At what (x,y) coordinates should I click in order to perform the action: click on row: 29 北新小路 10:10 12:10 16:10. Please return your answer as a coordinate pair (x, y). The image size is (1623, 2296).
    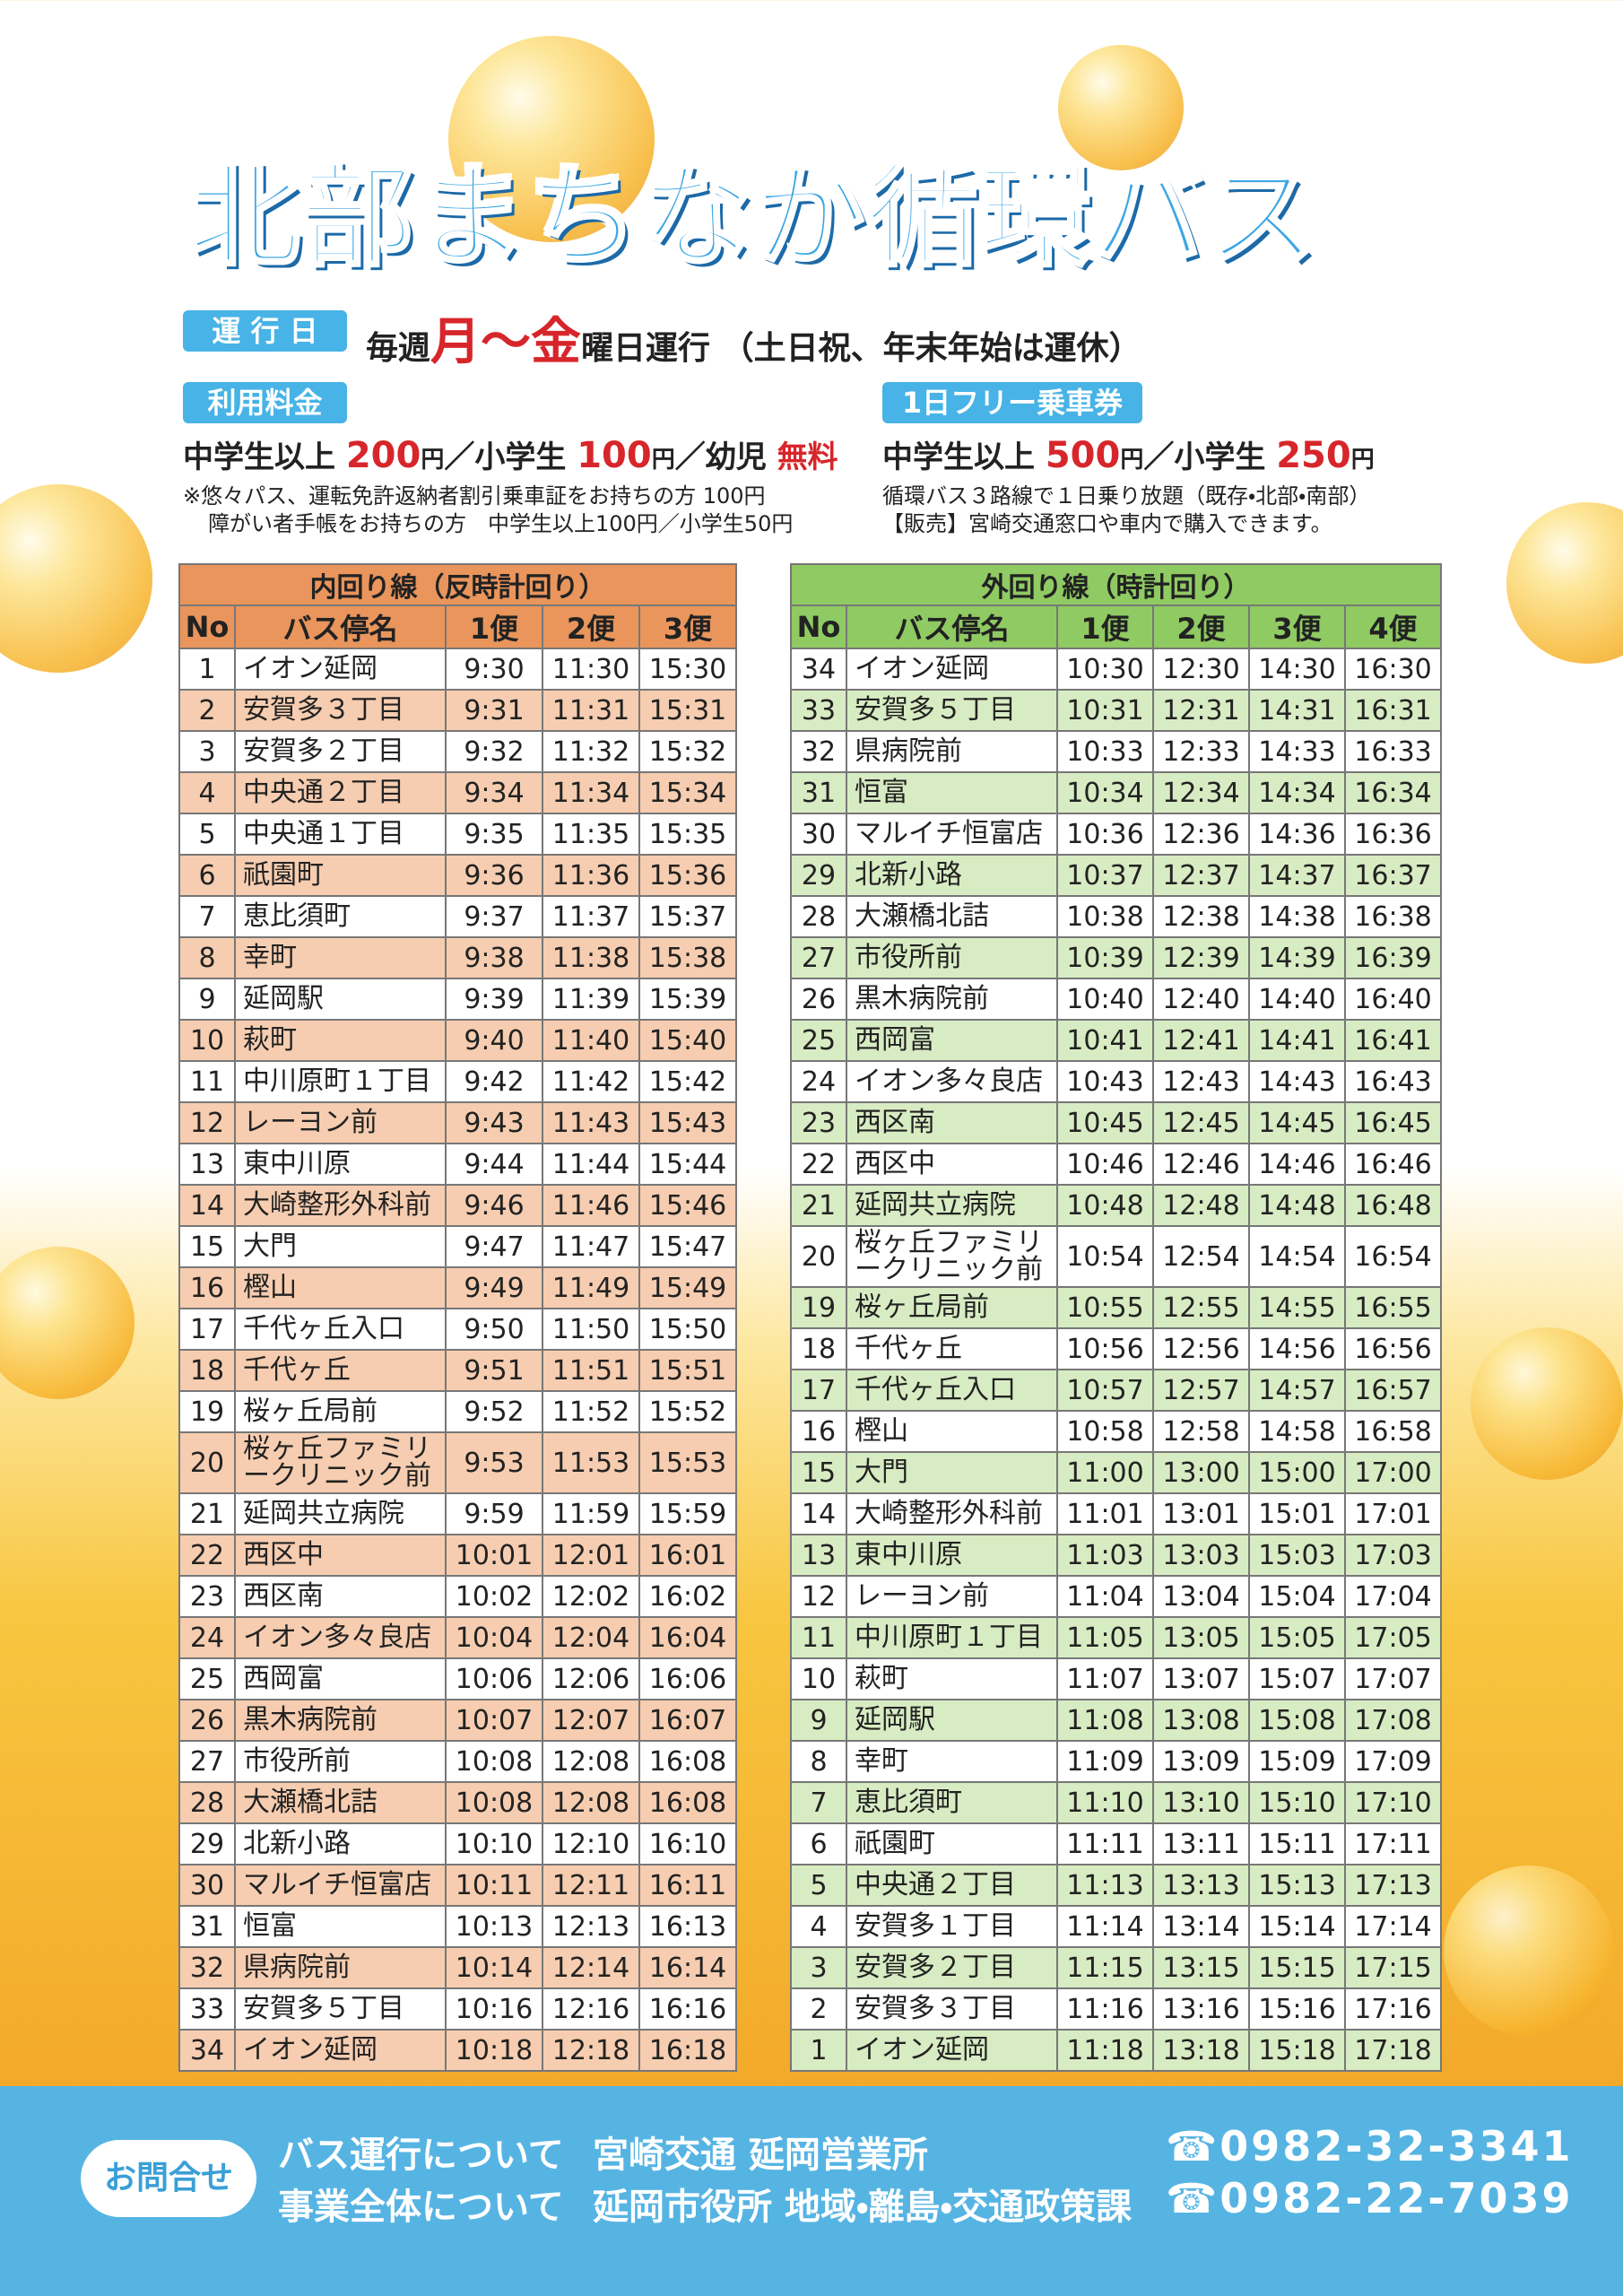
    Looking at the image, I should click on (458, 1844).